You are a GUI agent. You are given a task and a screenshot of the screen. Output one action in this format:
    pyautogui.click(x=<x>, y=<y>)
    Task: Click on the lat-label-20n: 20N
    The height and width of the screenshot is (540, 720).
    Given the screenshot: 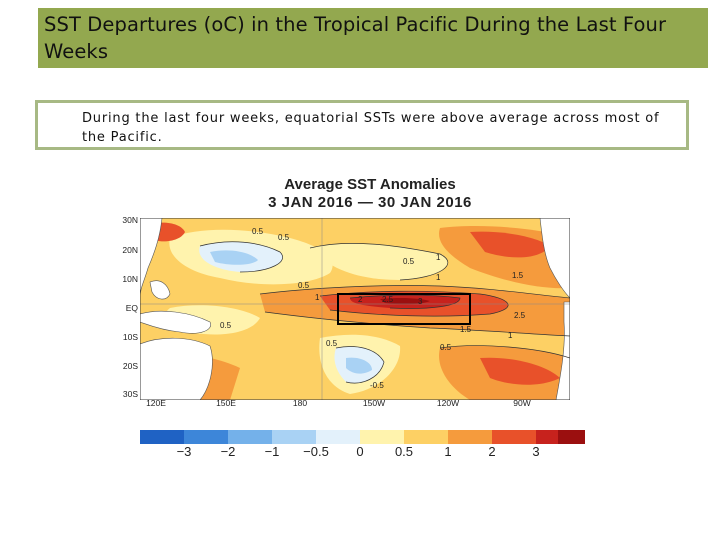 What is the action you would take?
    pyautogui.click(x=130, y=250)
    